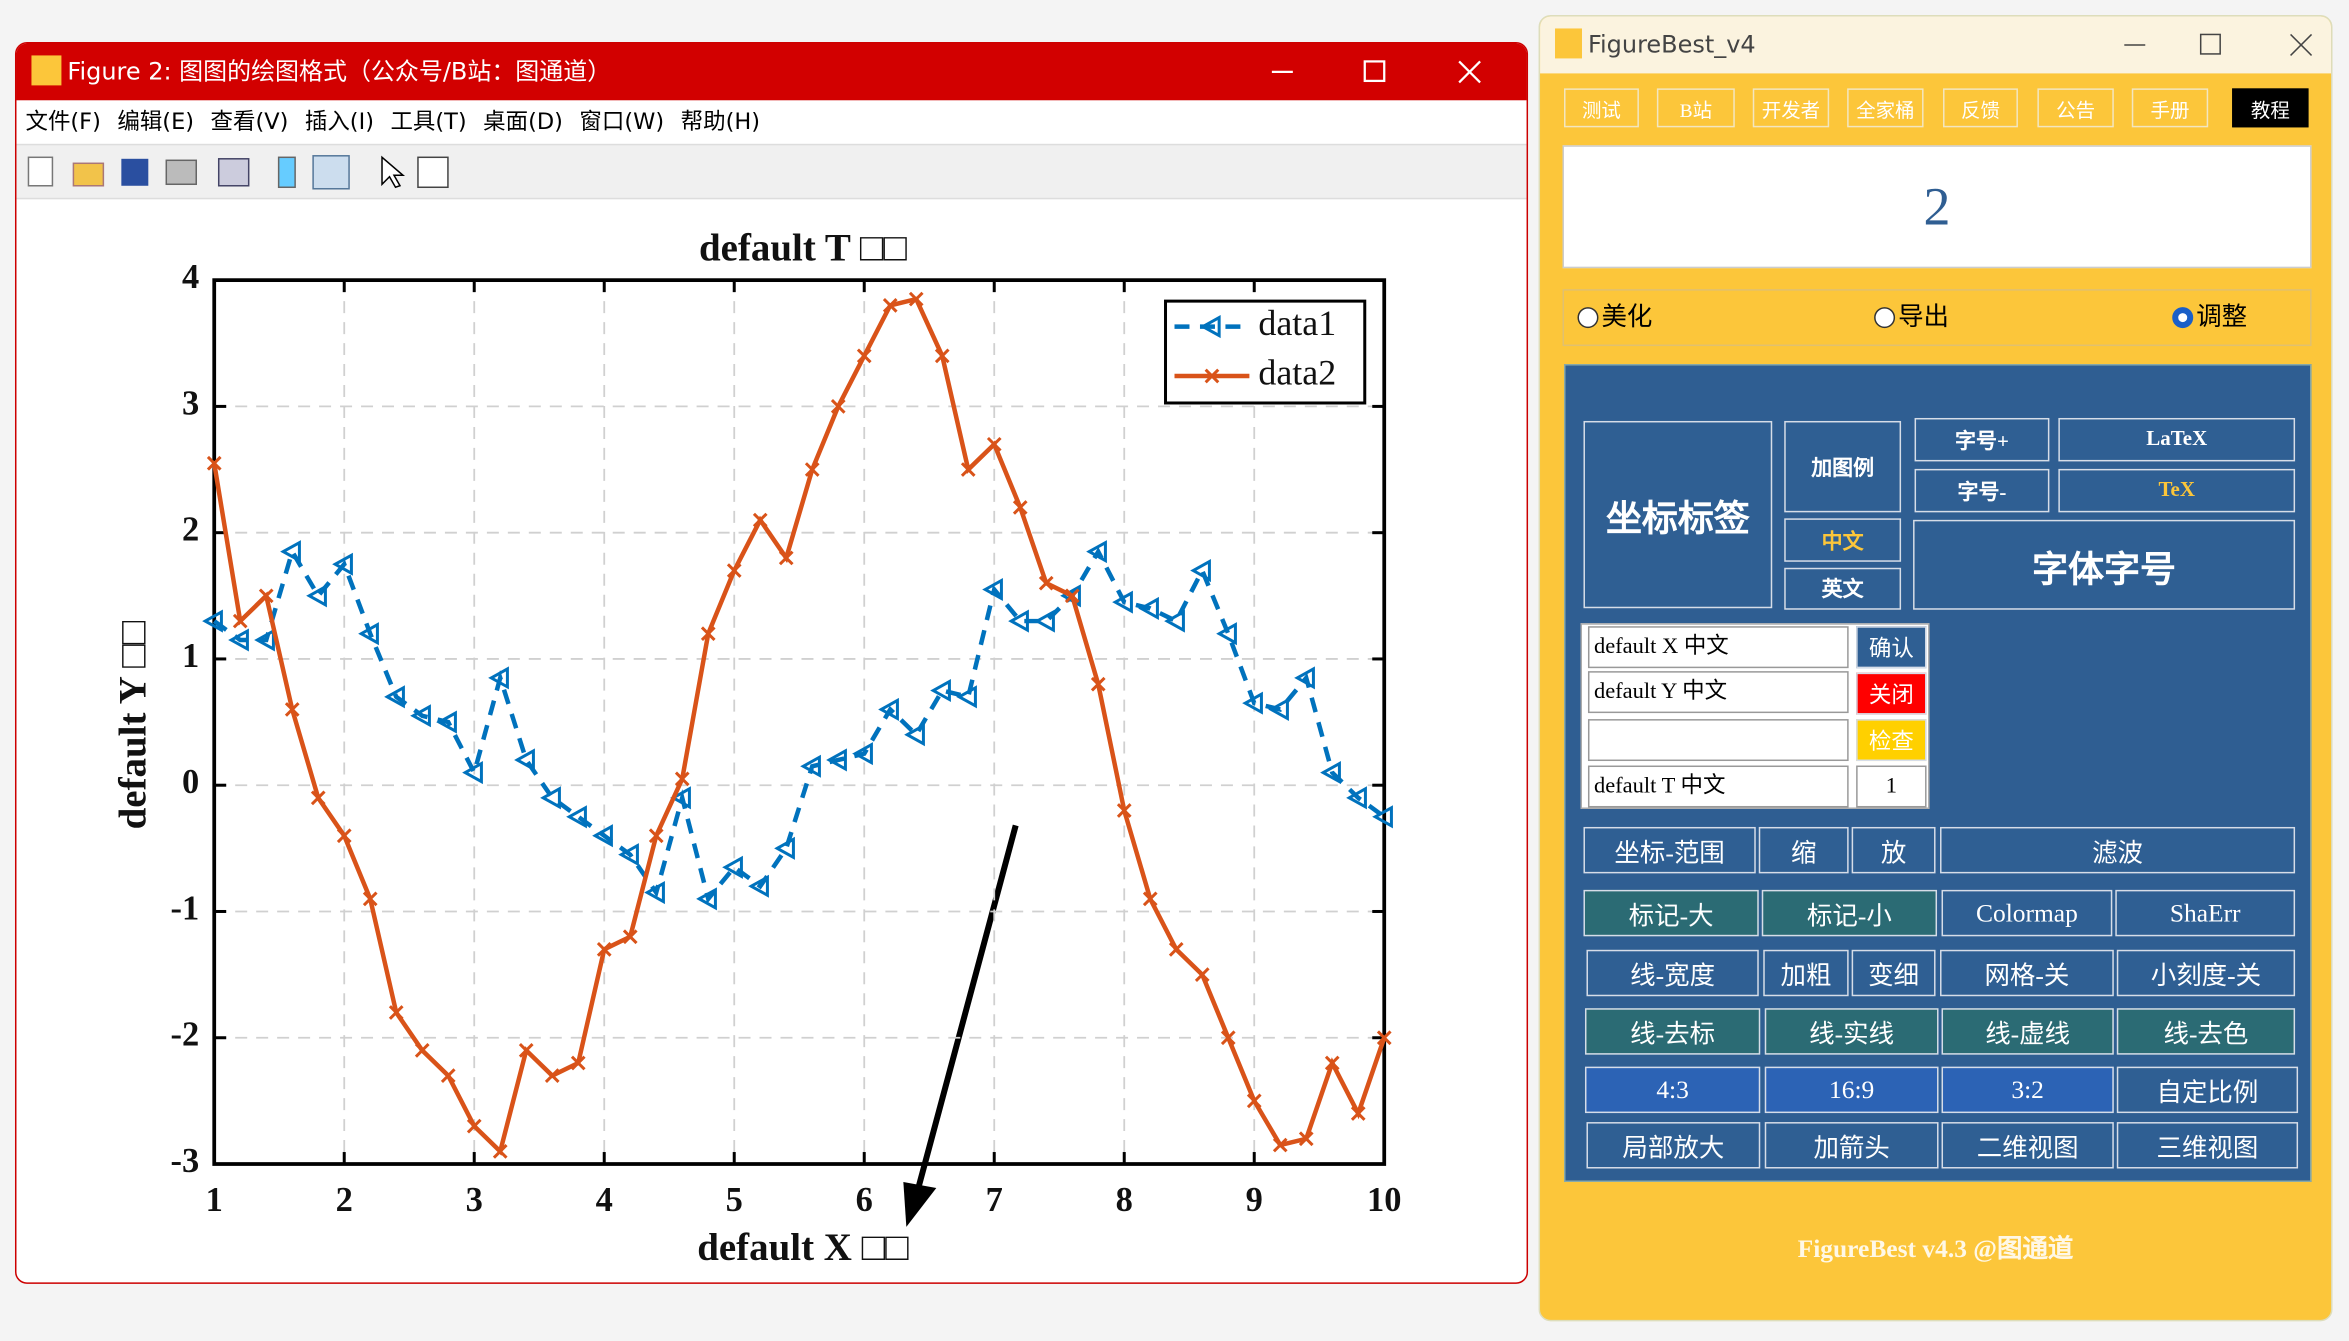  What do you see at coordinates (1980, 108) in the screenshot?
I see `tab-button: 反馈` at bounding box center [1980, 108].